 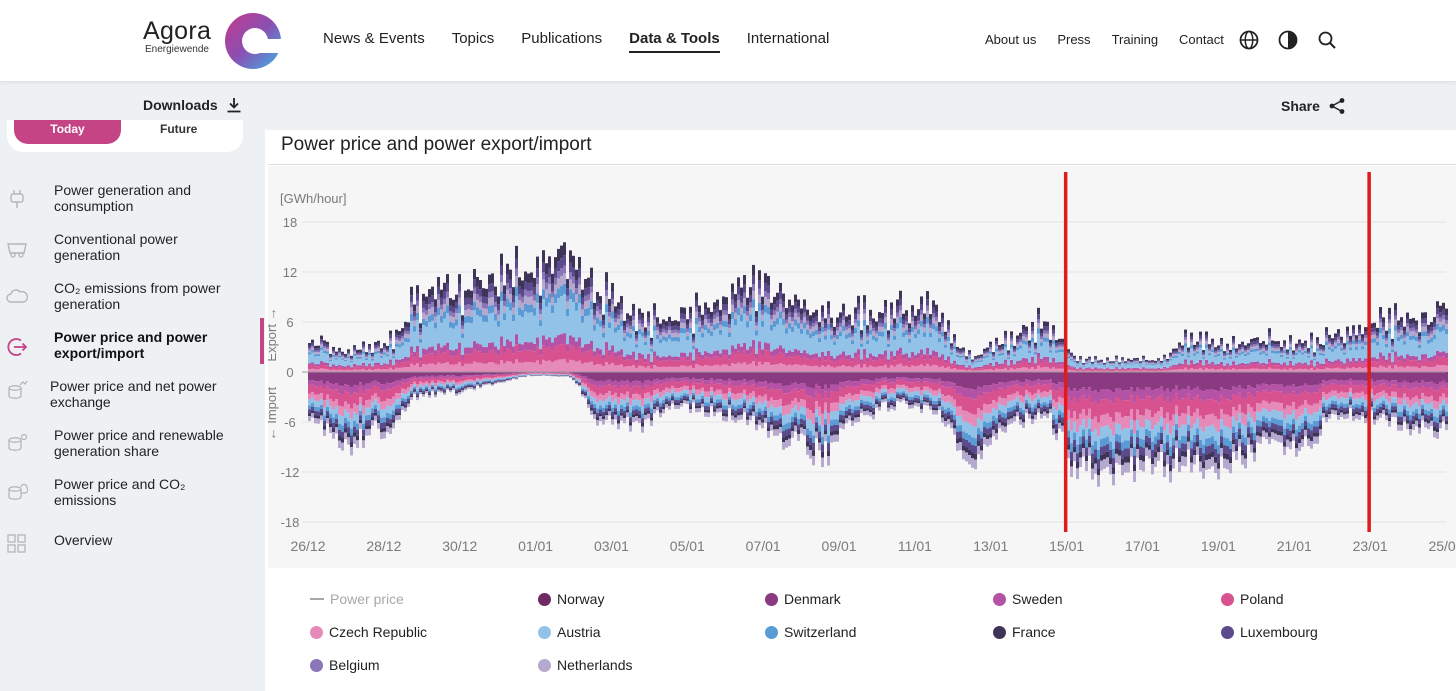 What do you see at coordinates (132, 542) in the screenshot?
I see `sidebar-item-overview: Overview` at bounding box center [132, 542].